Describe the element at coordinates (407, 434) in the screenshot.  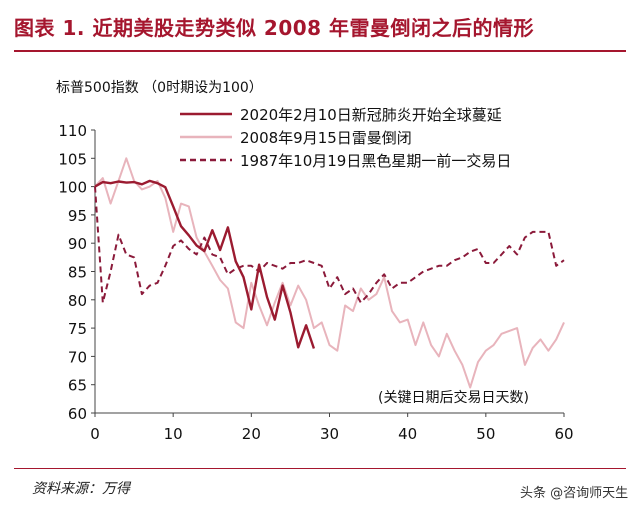
I see `x-tick-label: 40` at that location.